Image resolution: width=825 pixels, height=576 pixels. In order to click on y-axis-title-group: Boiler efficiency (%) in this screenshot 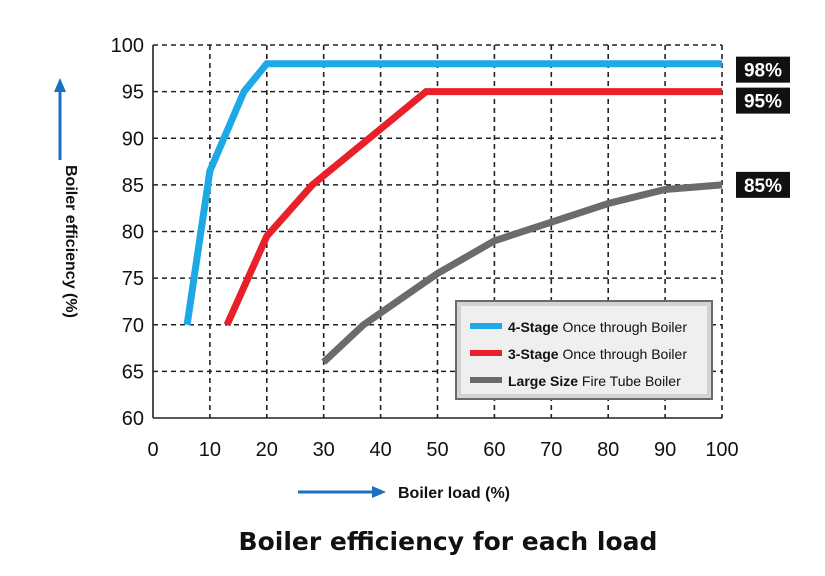, I will do `click(66, 198)`.